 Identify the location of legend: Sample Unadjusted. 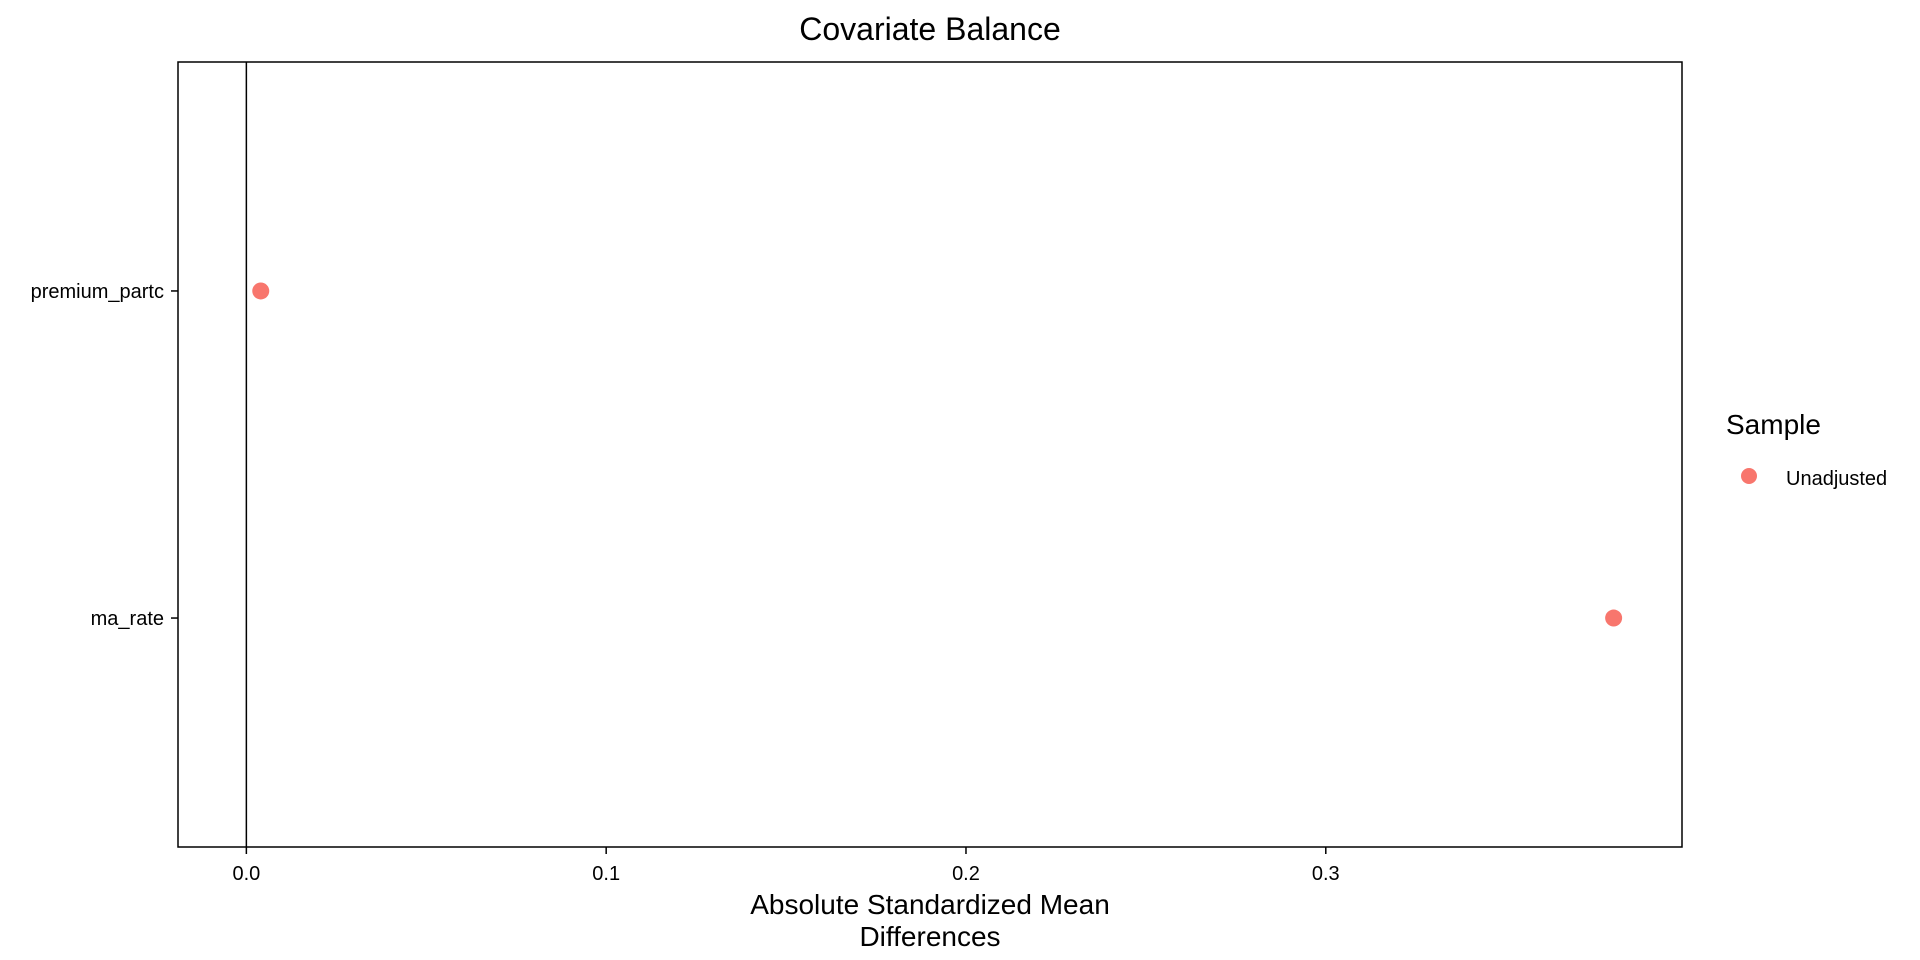
(1806, 449).